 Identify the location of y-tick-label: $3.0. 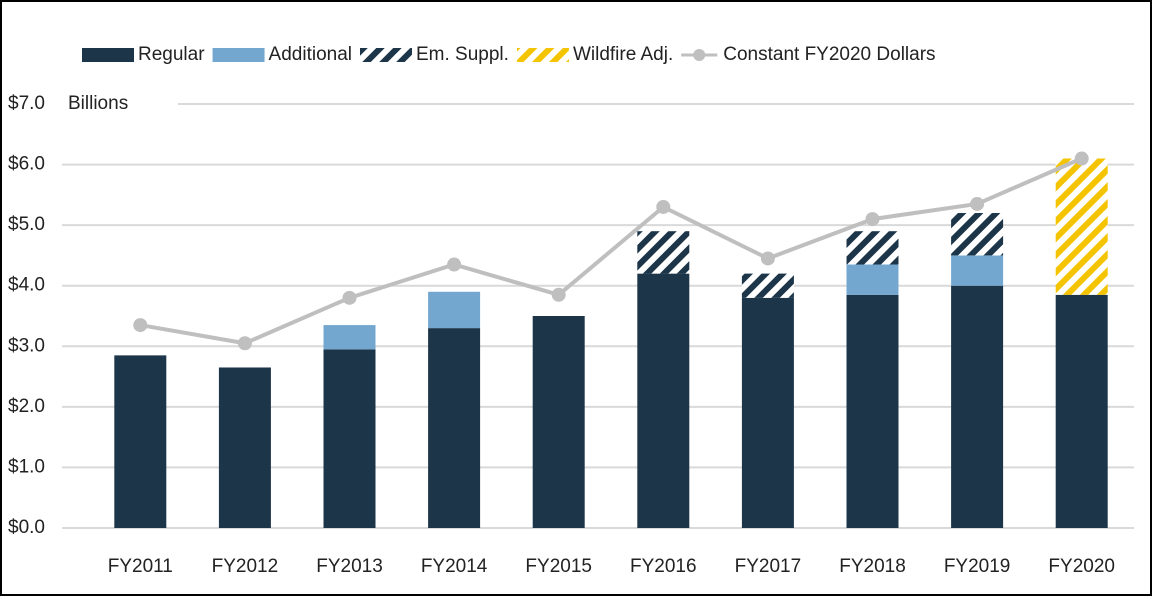
(26, 345).